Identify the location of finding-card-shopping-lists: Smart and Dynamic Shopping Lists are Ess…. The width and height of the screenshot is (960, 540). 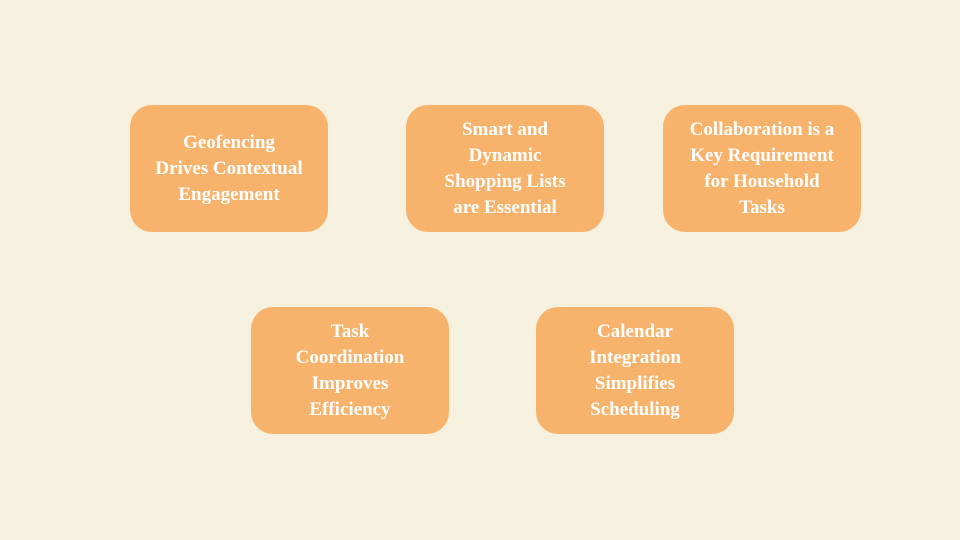
(505, 168).